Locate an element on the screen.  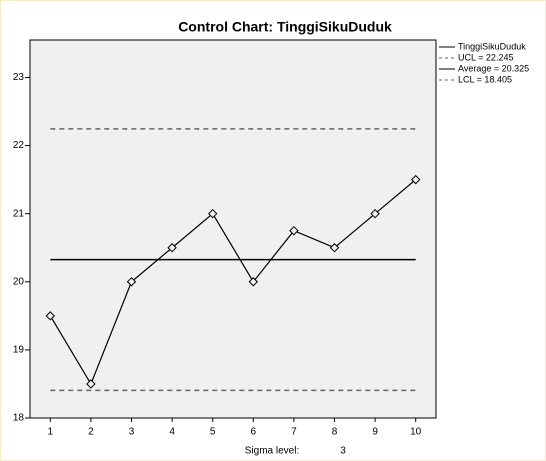
x-tick-label: 5 is located at coordinates (213, 432).